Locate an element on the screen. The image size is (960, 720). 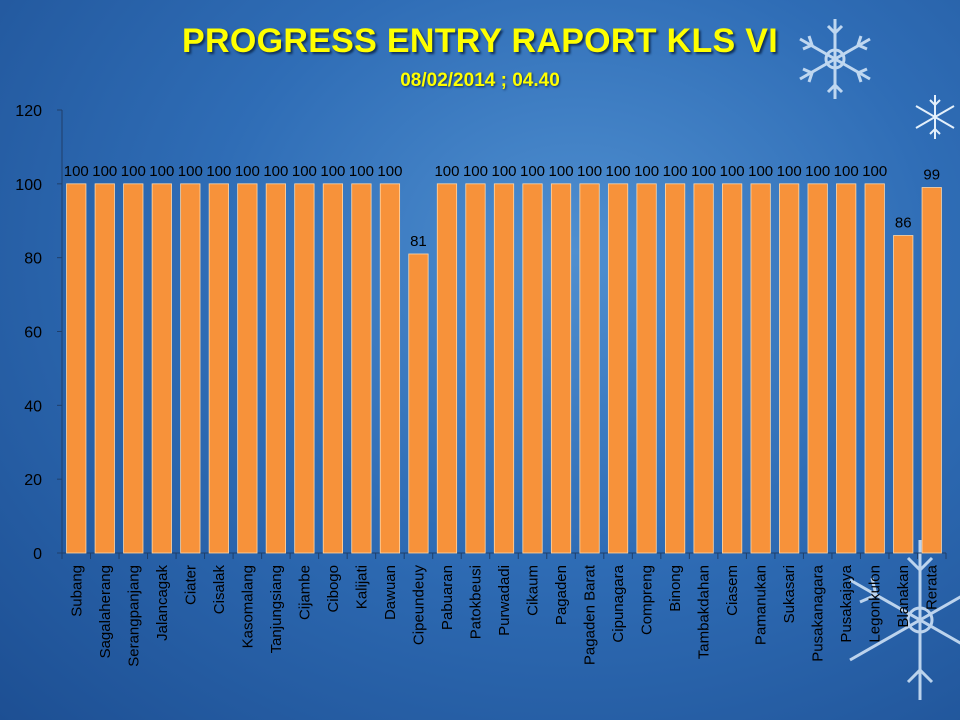
x-tick-label: Subang is located at coordinates (76, 591).